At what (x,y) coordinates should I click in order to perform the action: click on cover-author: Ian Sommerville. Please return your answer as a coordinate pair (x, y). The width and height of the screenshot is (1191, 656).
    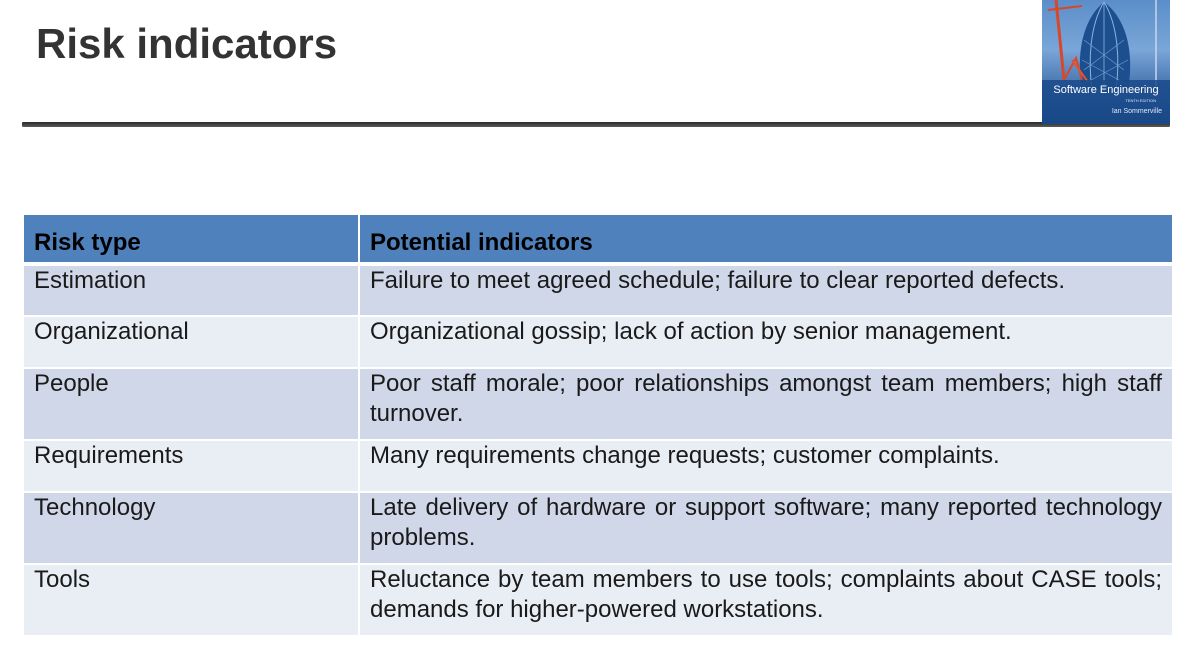
    Looking at the image, I should click on (1136, 111).